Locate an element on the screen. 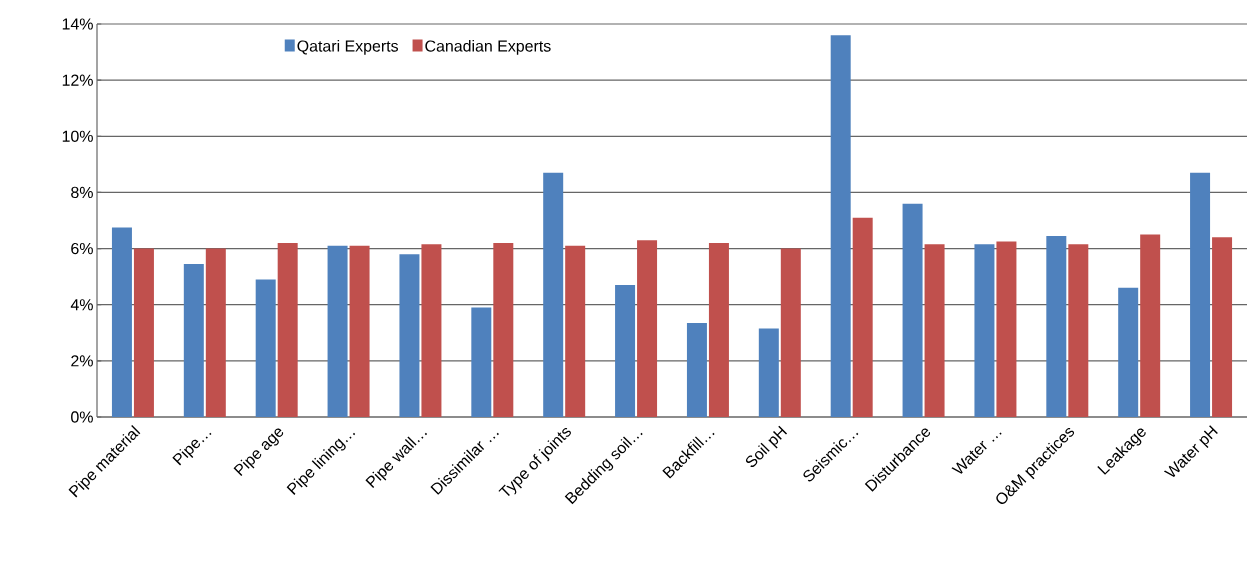  y-tick-label: 0% is located at coordinates (82, 417).